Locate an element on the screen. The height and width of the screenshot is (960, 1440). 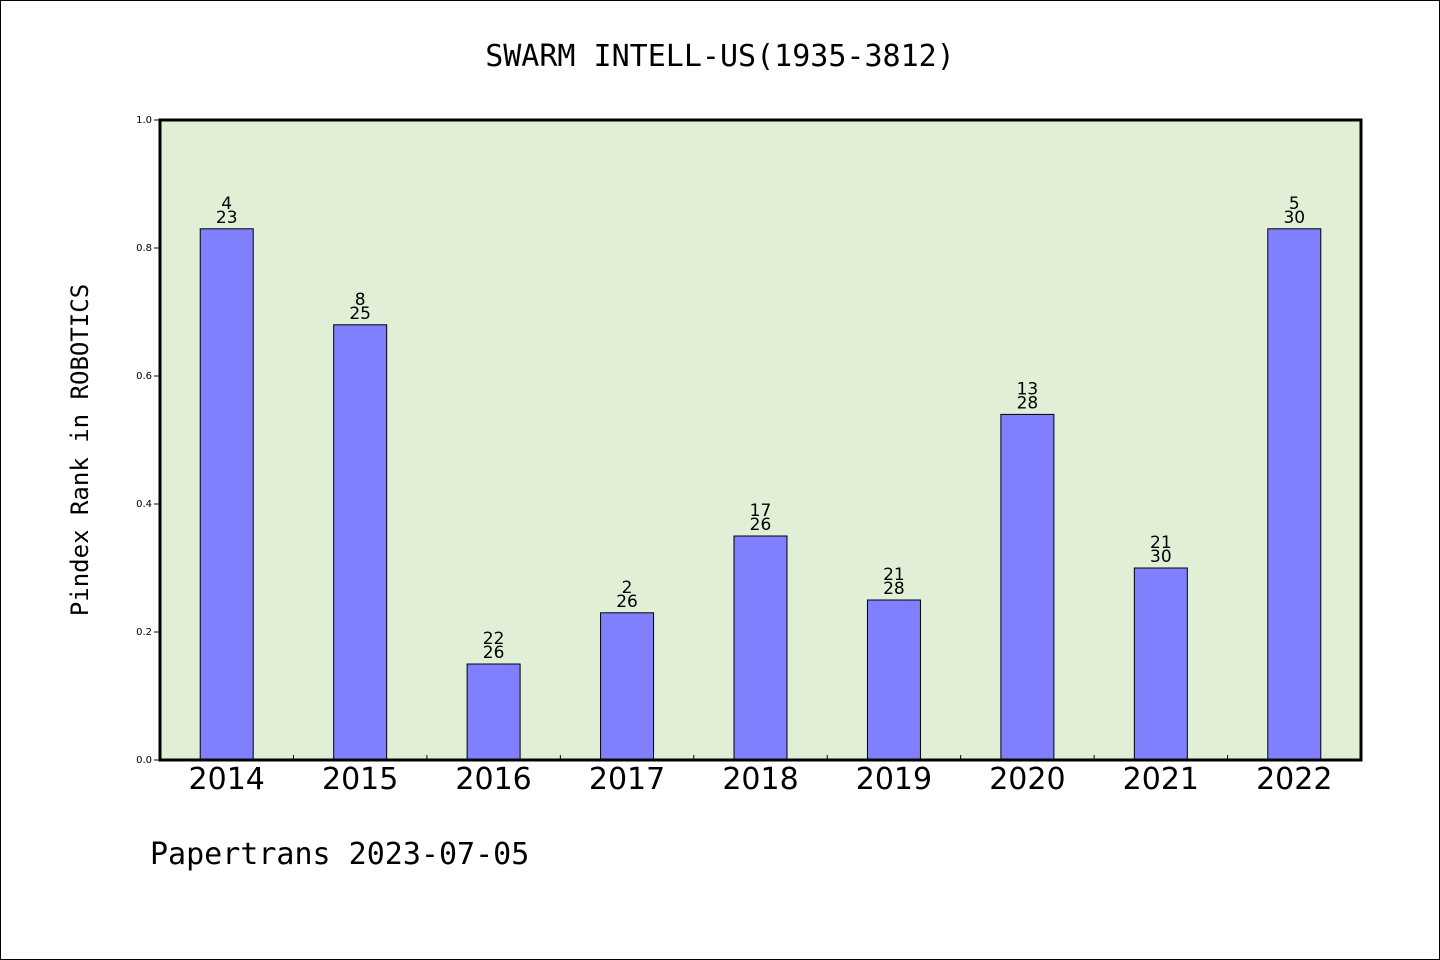
x-tick-label: 2015 is located at coordinates (360, 779).